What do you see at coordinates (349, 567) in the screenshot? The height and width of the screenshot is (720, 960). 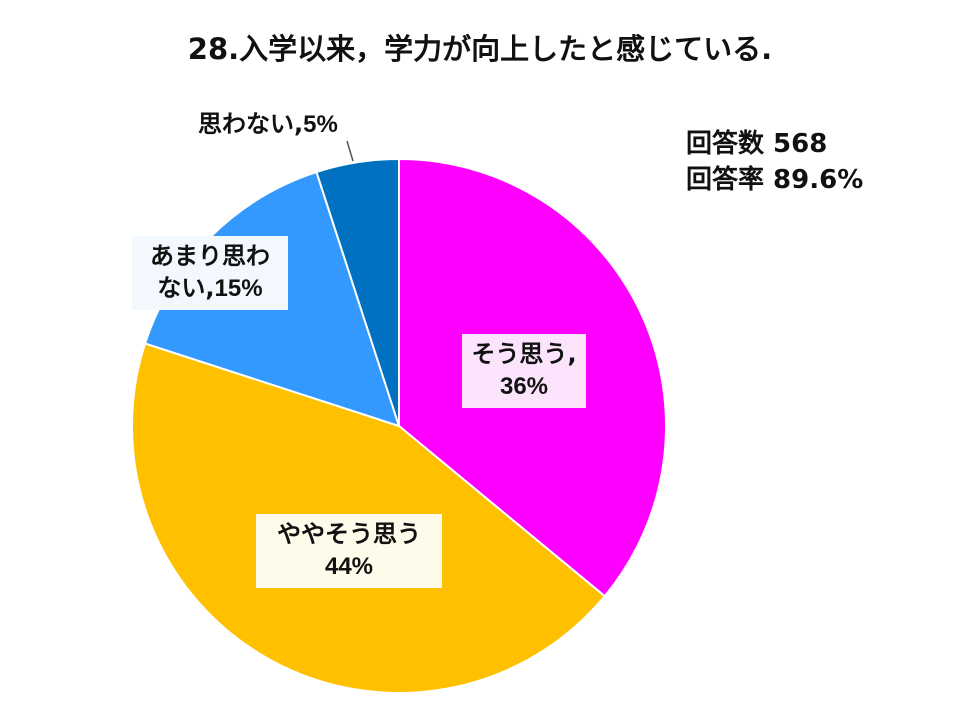 I see `slice-label-yayasoushiou-value: 44%` at bounding box center [349, 567].